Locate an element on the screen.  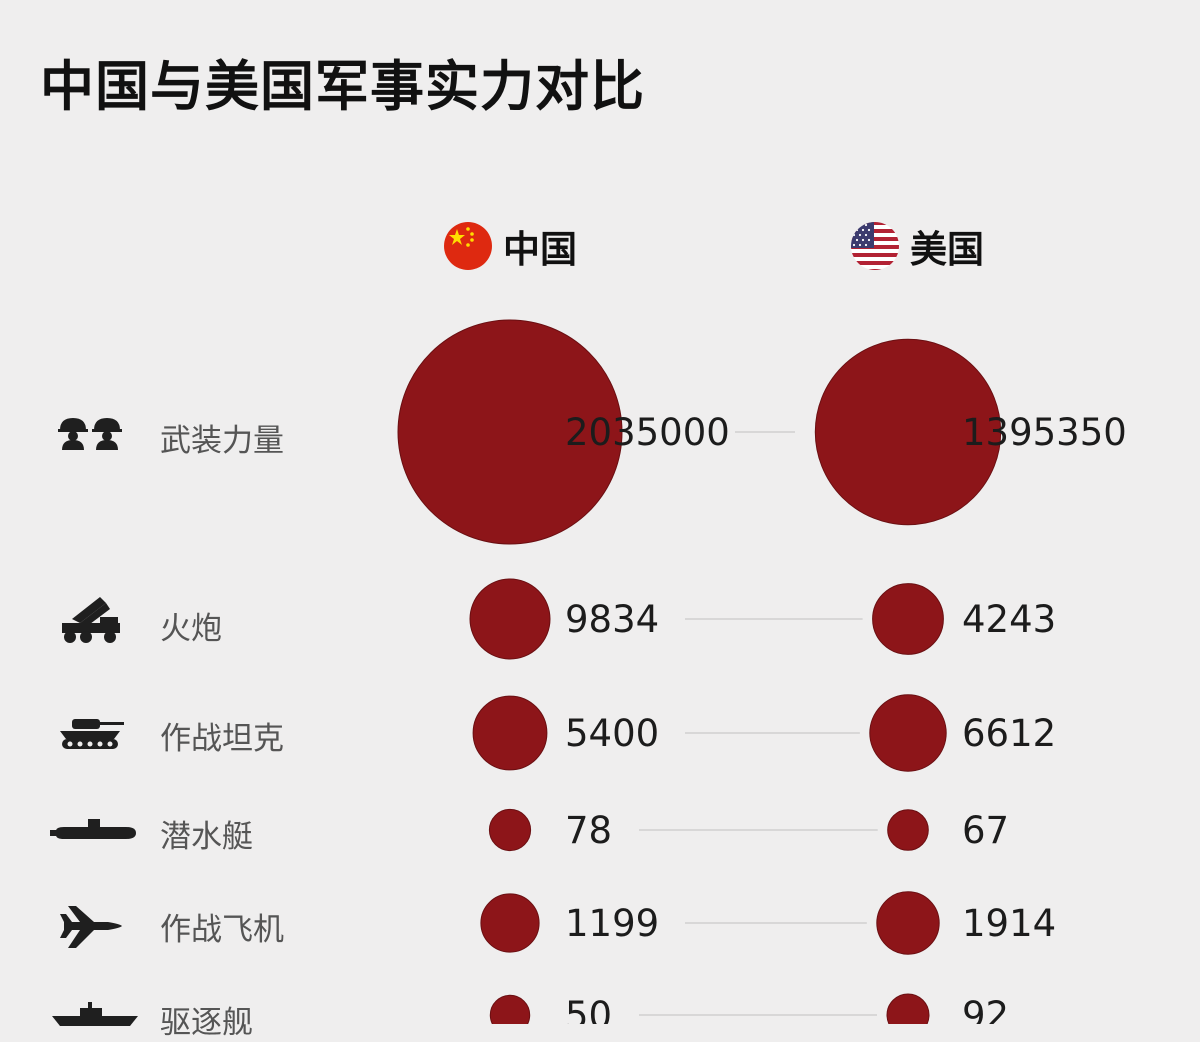
country-name-usa: 美国 is located at coordinates (947, 249).